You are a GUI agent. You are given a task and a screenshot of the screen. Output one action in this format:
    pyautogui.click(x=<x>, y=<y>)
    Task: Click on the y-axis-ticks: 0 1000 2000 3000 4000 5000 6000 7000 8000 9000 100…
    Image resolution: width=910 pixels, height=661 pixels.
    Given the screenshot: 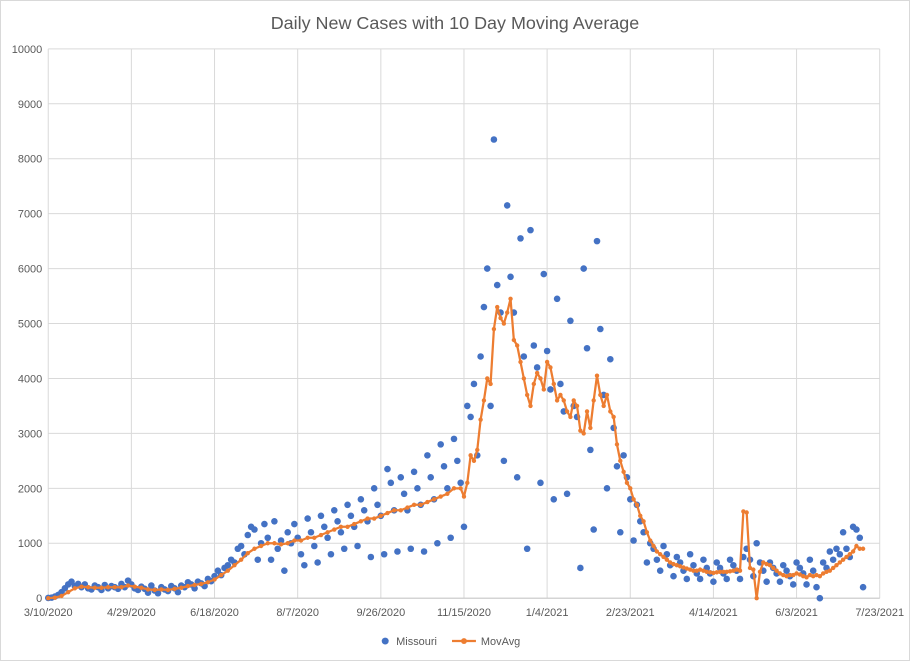 What is the action you would take?
    pyautogui.click(x=27, y=324)
    